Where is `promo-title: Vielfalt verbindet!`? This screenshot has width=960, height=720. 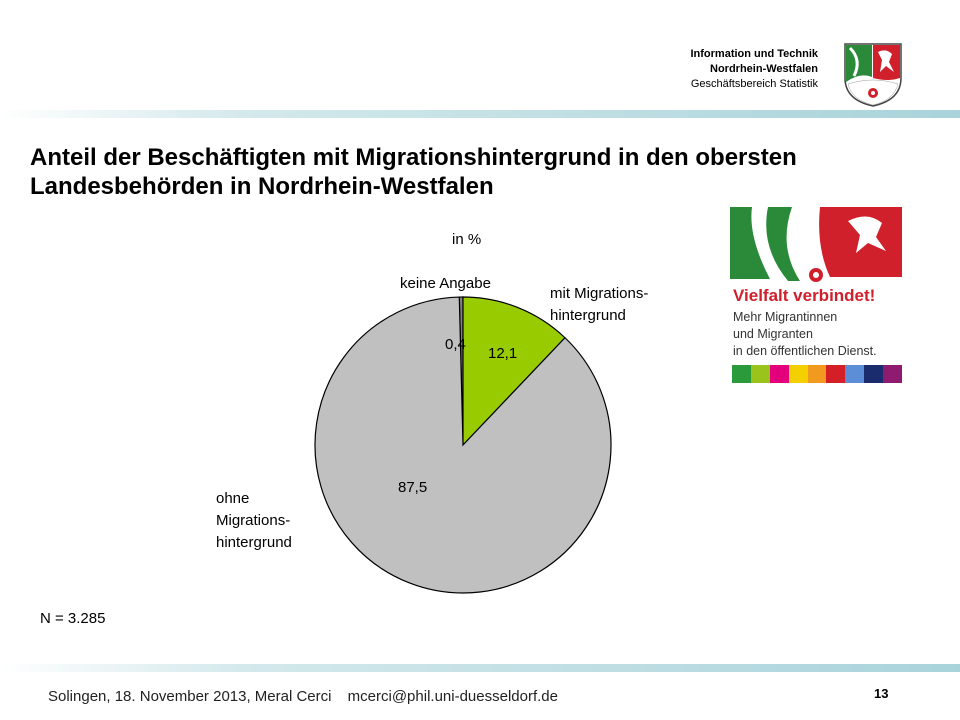 promo-title: Vielfalt verbindet! is located at coordinates (804, 295).